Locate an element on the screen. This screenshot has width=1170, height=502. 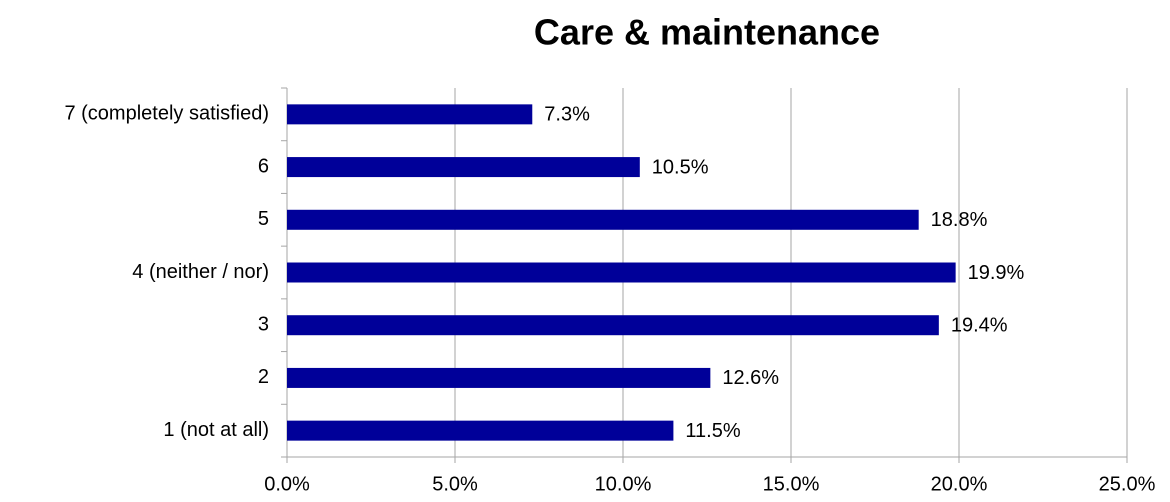
x-tick-label: 15.0% is located at coordinates (791, 484).